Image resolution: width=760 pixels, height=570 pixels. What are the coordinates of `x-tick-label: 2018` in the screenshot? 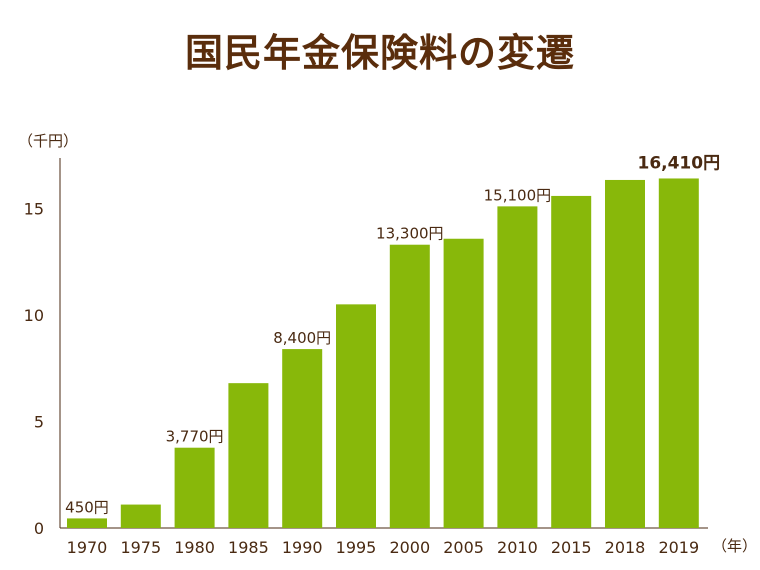 It's located at (625, 547).